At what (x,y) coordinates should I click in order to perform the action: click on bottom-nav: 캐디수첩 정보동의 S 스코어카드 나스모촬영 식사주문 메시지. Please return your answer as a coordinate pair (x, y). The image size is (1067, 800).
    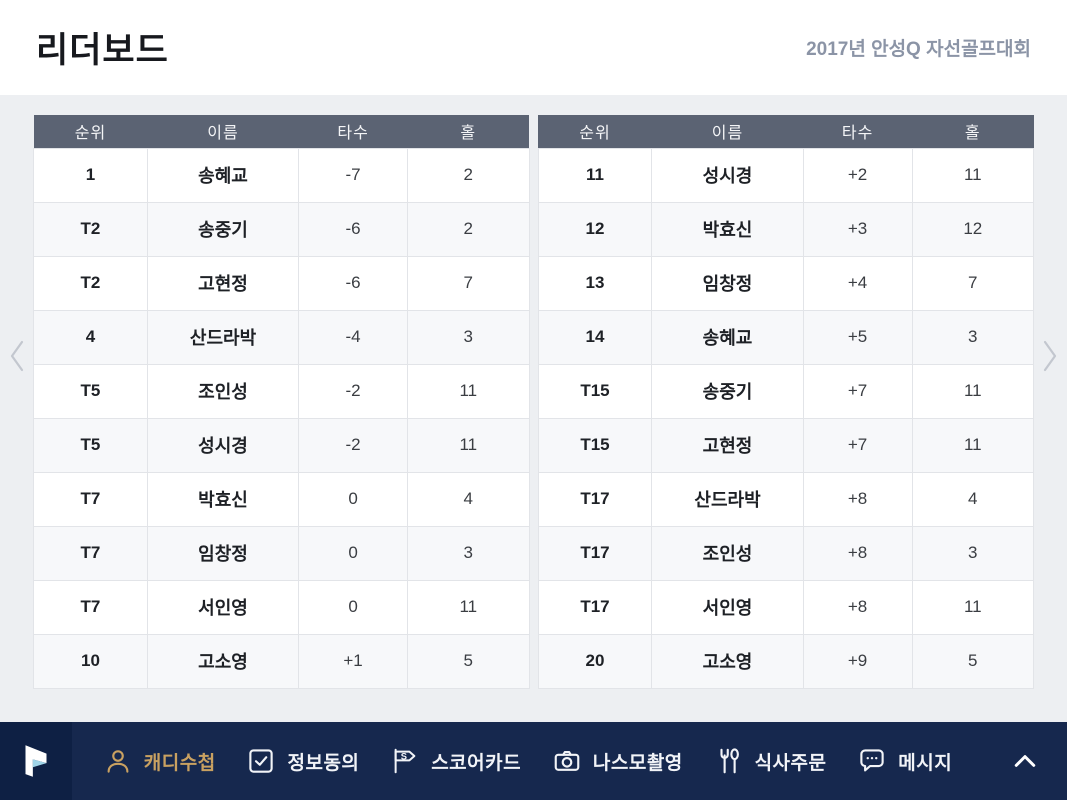
    Looking at the image, I should click on (533, 761).